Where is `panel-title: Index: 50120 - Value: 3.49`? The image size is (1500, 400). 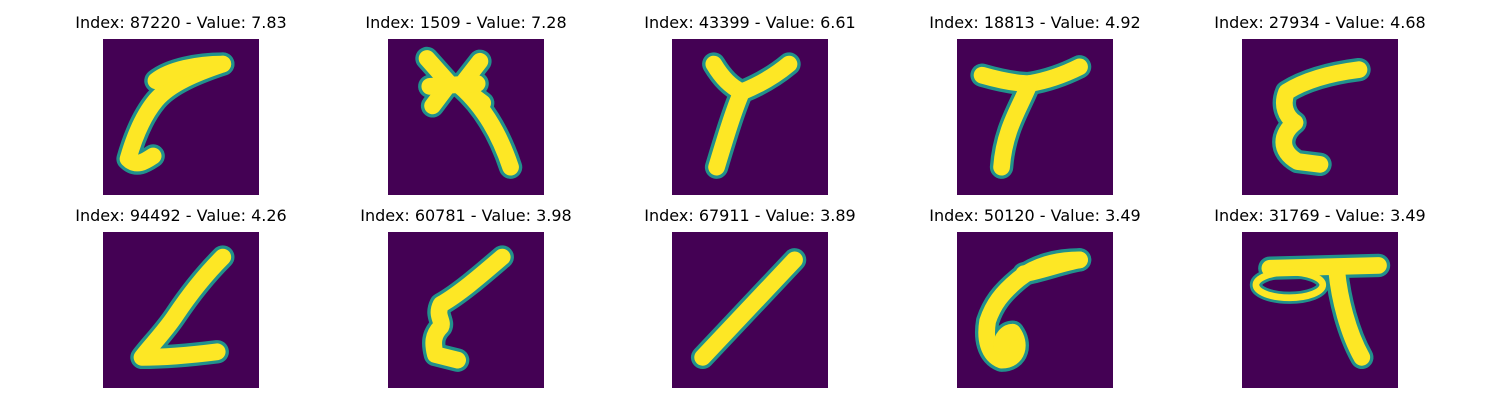
panel-title: Index: 50120 - Value: 3.49 is located at coordinates (1035, 215).